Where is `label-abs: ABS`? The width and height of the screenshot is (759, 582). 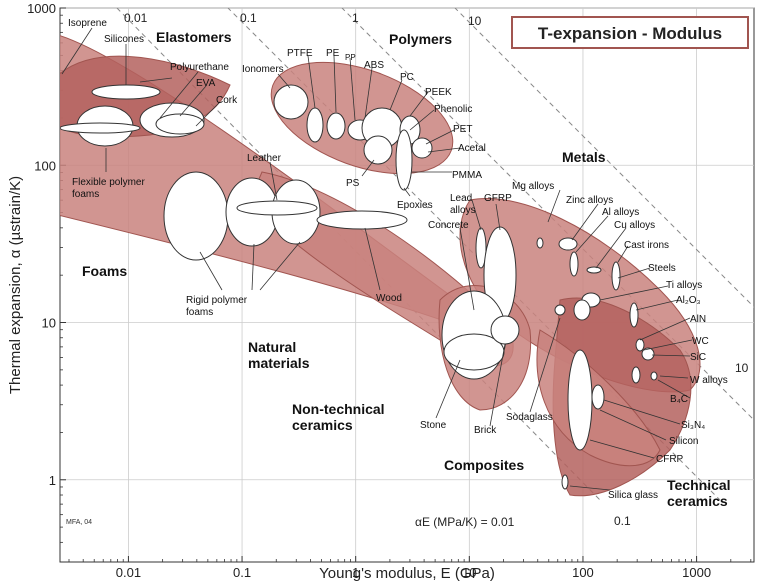
label-abs: ABS is located at coordinates (374, 65).